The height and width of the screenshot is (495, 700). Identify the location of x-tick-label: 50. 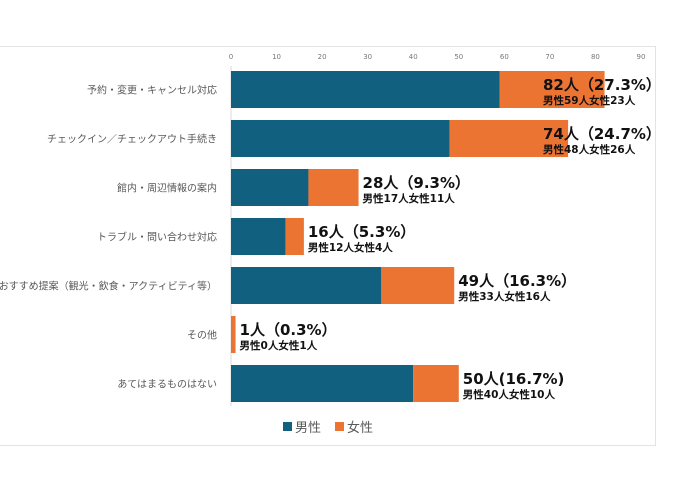
(458, 57).